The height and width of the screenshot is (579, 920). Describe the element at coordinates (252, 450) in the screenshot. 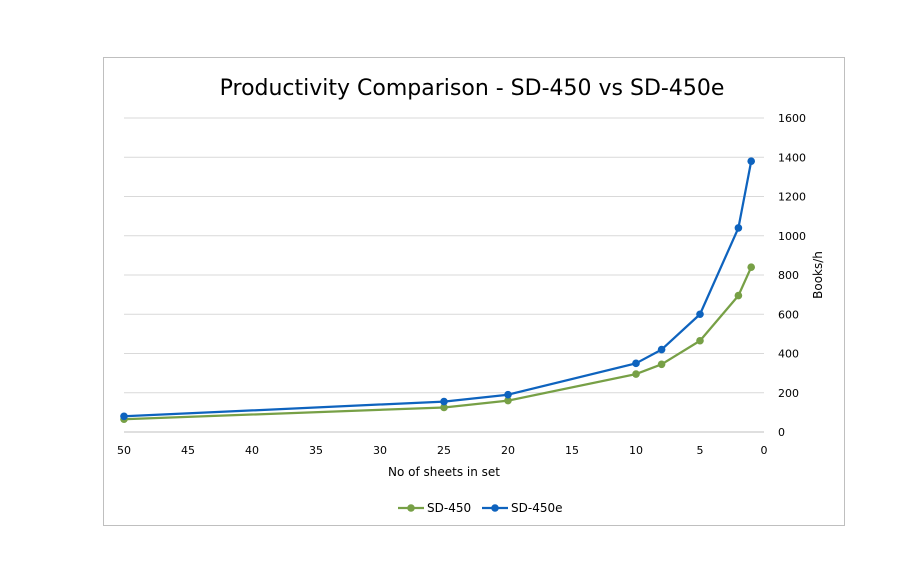

I see `x-tick-label: 40` at that location.